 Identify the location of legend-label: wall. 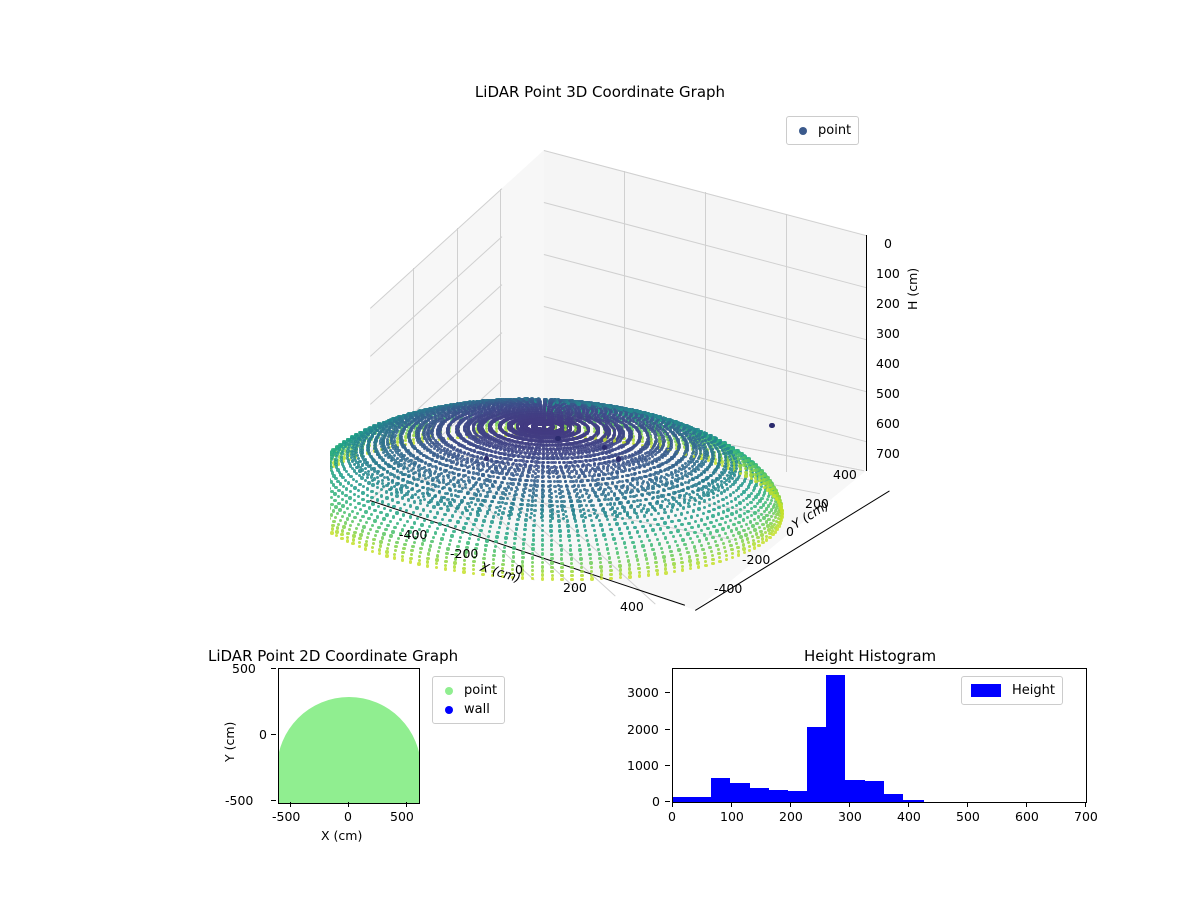
(477, 709).